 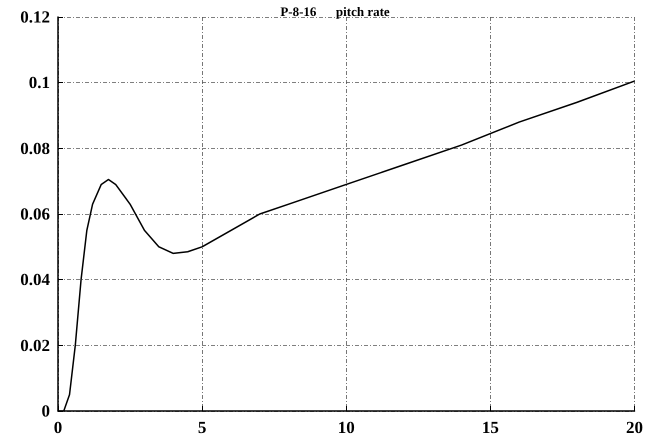 I want to click on y-tick-label: 0.06, so click(x=35, y=214).